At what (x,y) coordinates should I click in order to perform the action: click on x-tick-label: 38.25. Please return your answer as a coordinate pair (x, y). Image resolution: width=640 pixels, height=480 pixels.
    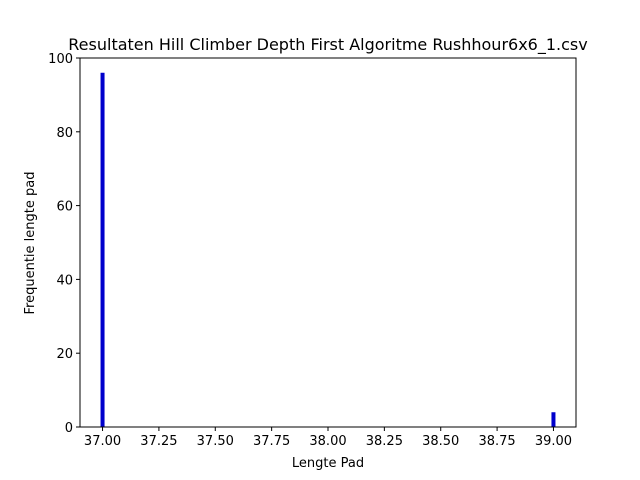
    Looking at the image, I should click on (384, 441).